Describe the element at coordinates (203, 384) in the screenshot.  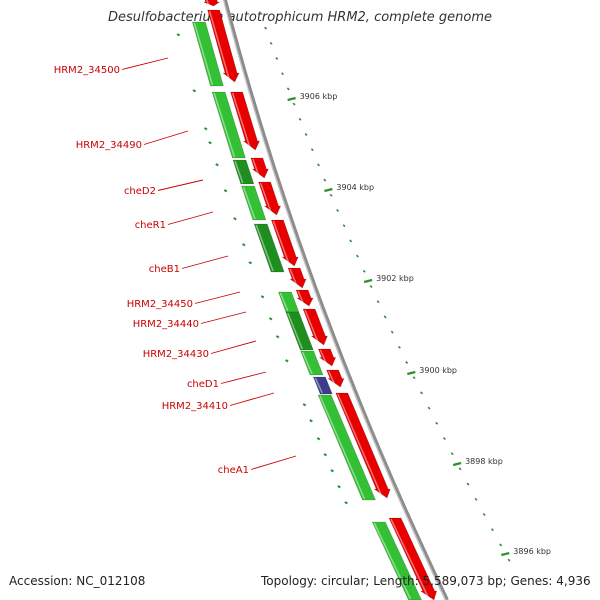
I see `gene-label: cheD1` at that location.